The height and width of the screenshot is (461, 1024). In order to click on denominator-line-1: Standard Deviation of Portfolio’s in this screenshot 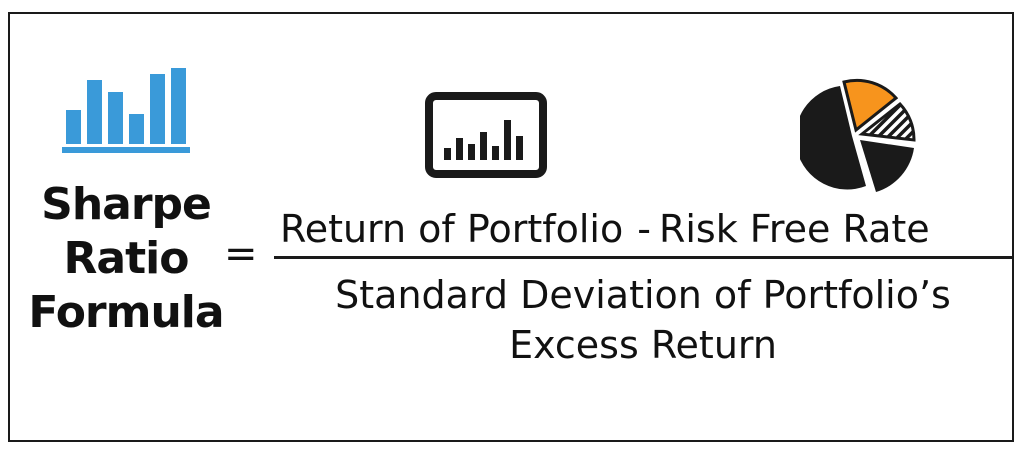, I will do `click(643, 295)`.